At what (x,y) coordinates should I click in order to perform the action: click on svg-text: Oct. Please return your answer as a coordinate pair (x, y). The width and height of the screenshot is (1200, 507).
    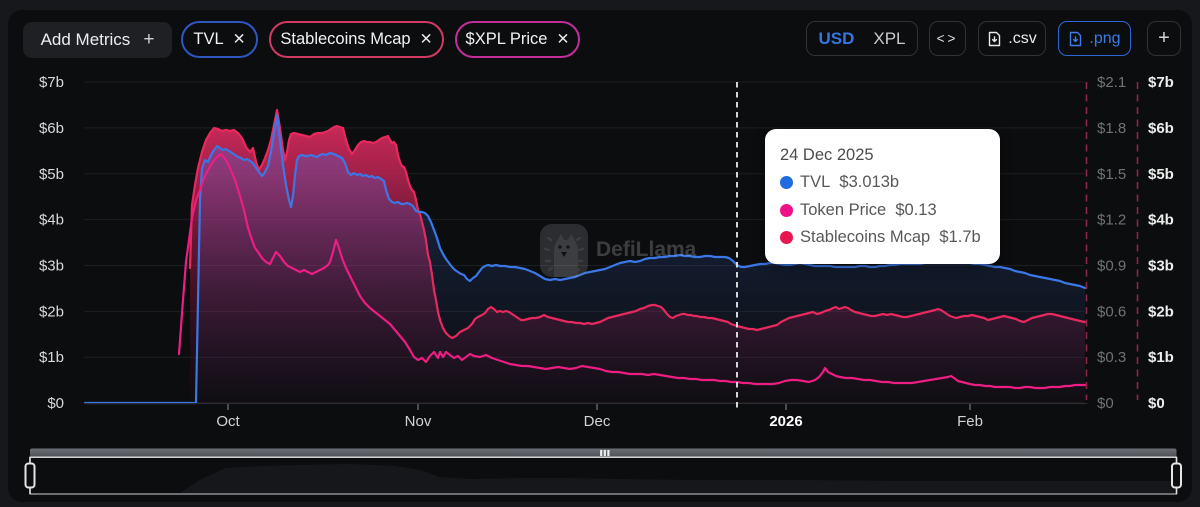
    Looking at the image, I should click on (228, 421).